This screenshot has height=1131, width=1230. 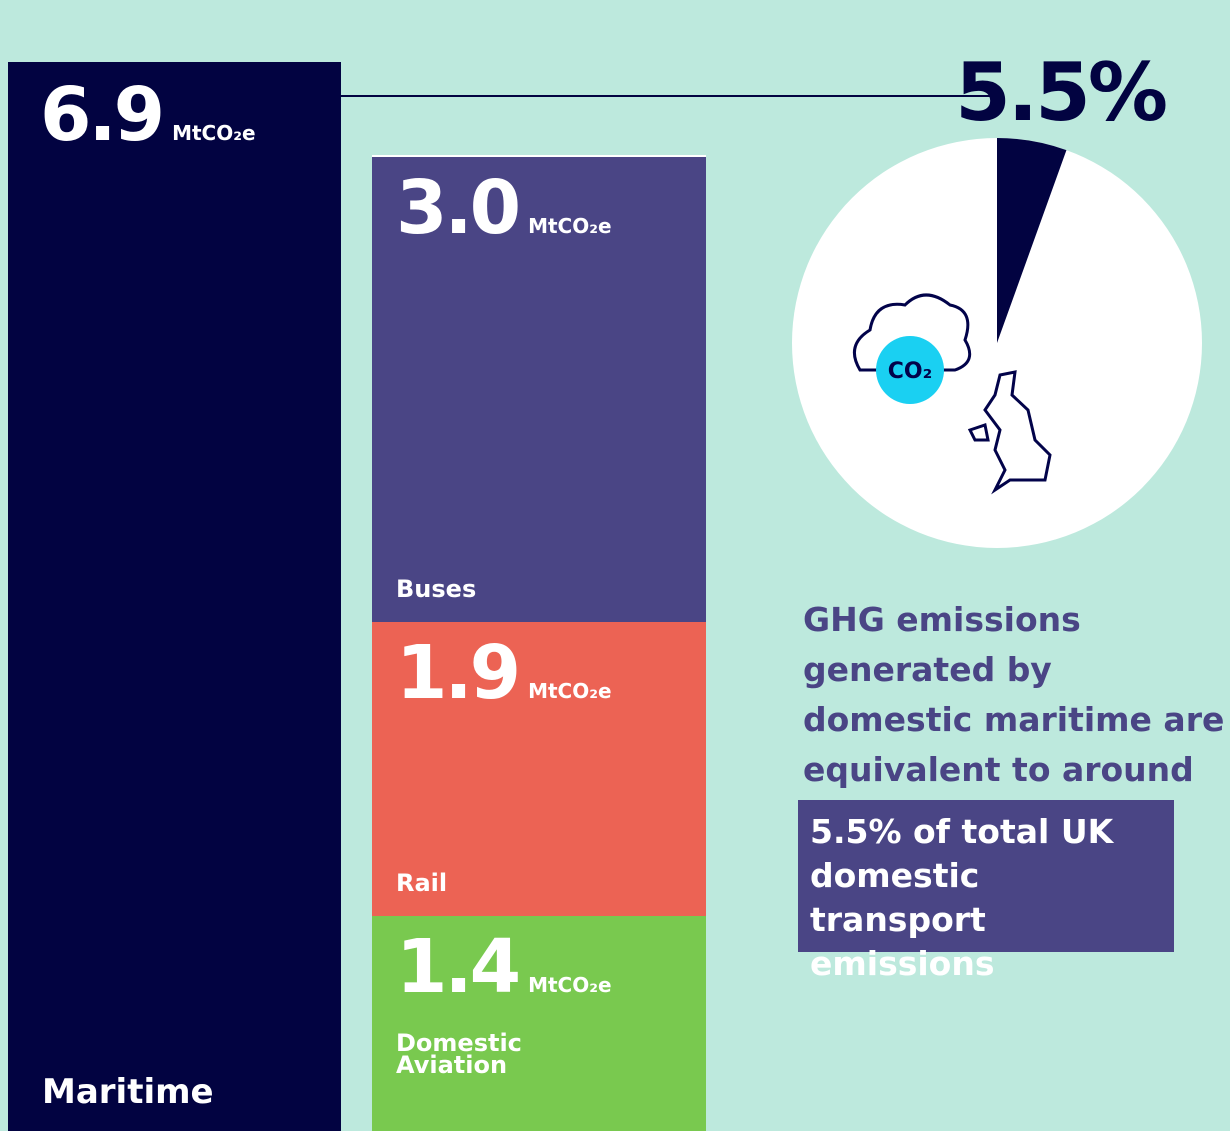 I want to click on value-number: 6.9, so click(x=102, y=114).